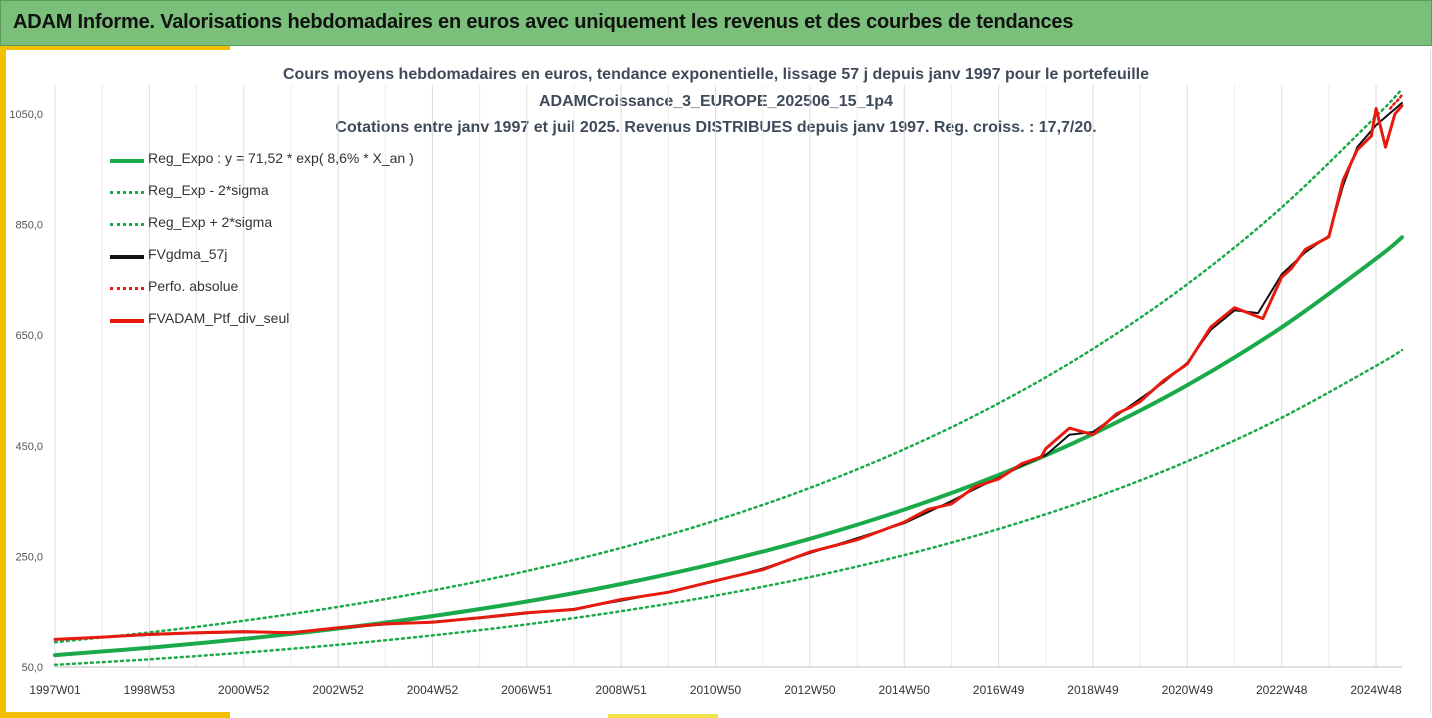  Describe the element at coordinates (999, 690) in the screenshot. I see `x-tick-label: 2016W49` at that location.